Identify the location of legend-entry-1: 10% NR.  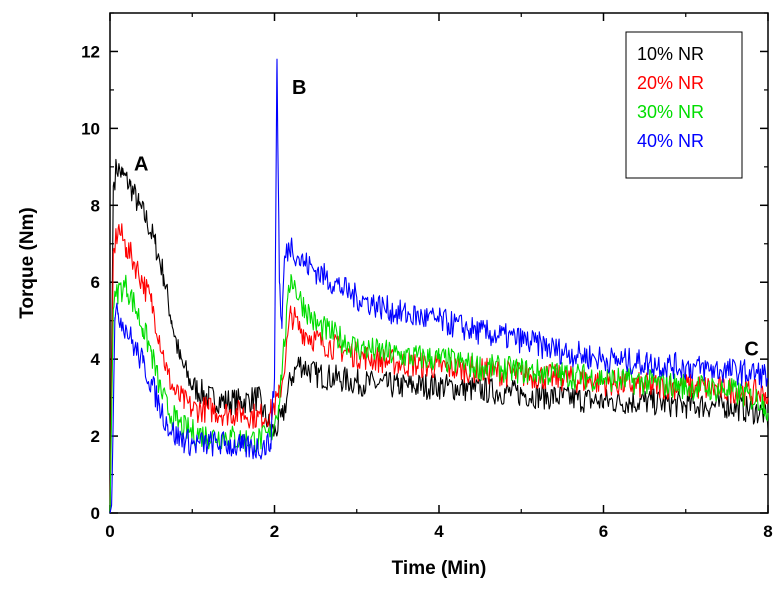
(670, 54).